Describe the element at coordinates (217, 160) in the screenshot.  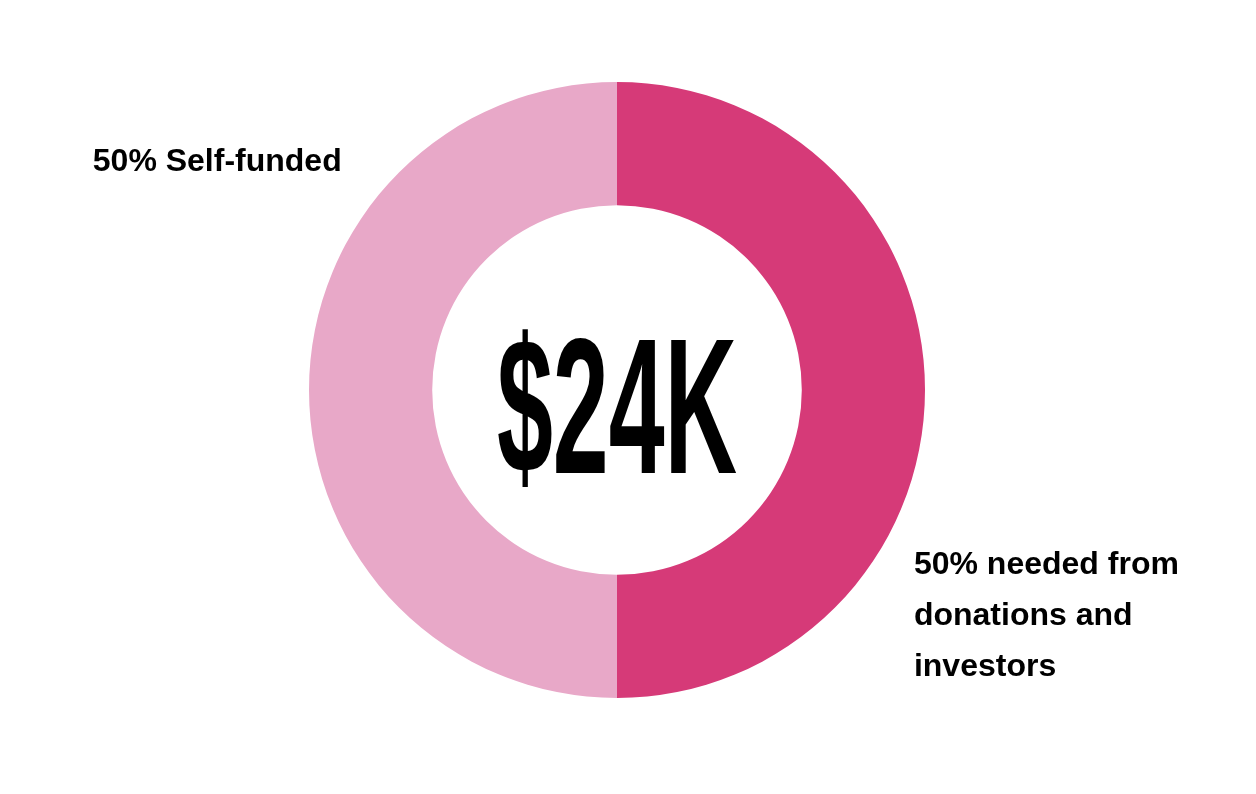
I see `slice-label: 50% Self-funded` at that location.